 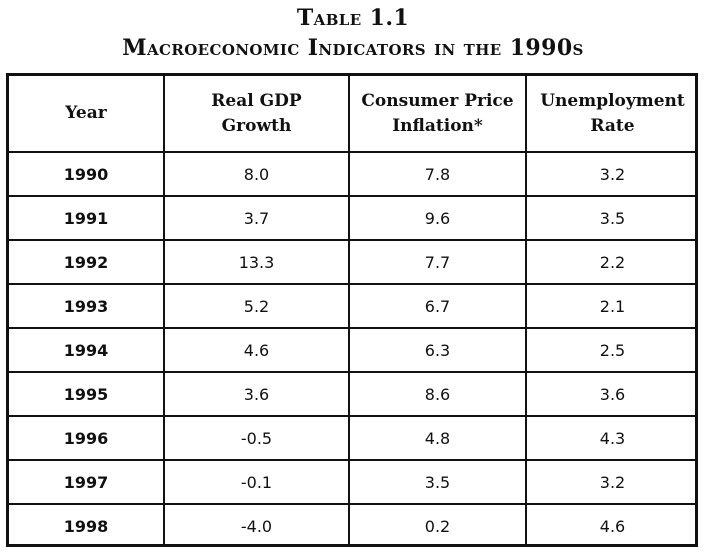 What do you see at coordinates (437, 174) in the screenshot?
I see `cpi-inflation-cell: 7.8` at bounding box center [437, 174].